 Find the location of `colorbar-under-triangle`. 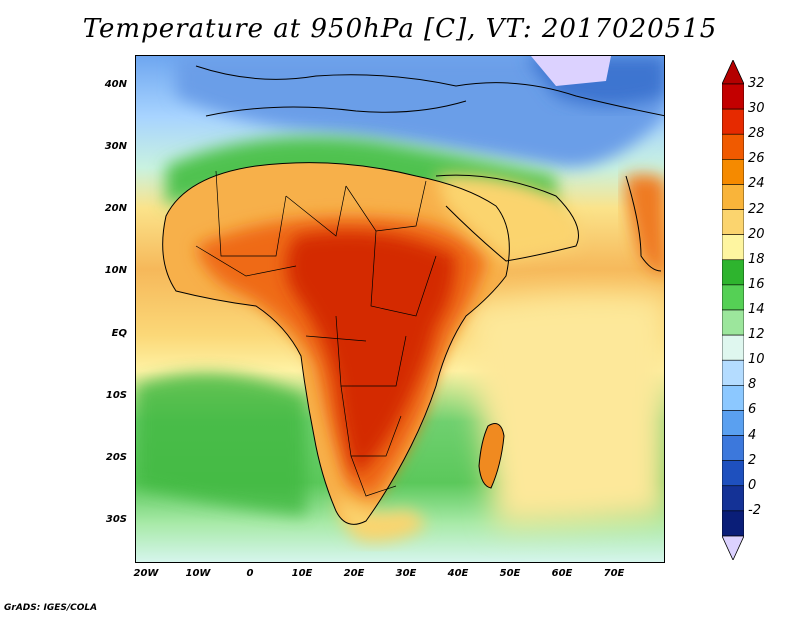

colorbar-under-triangle is located at coordinates (733, 547).